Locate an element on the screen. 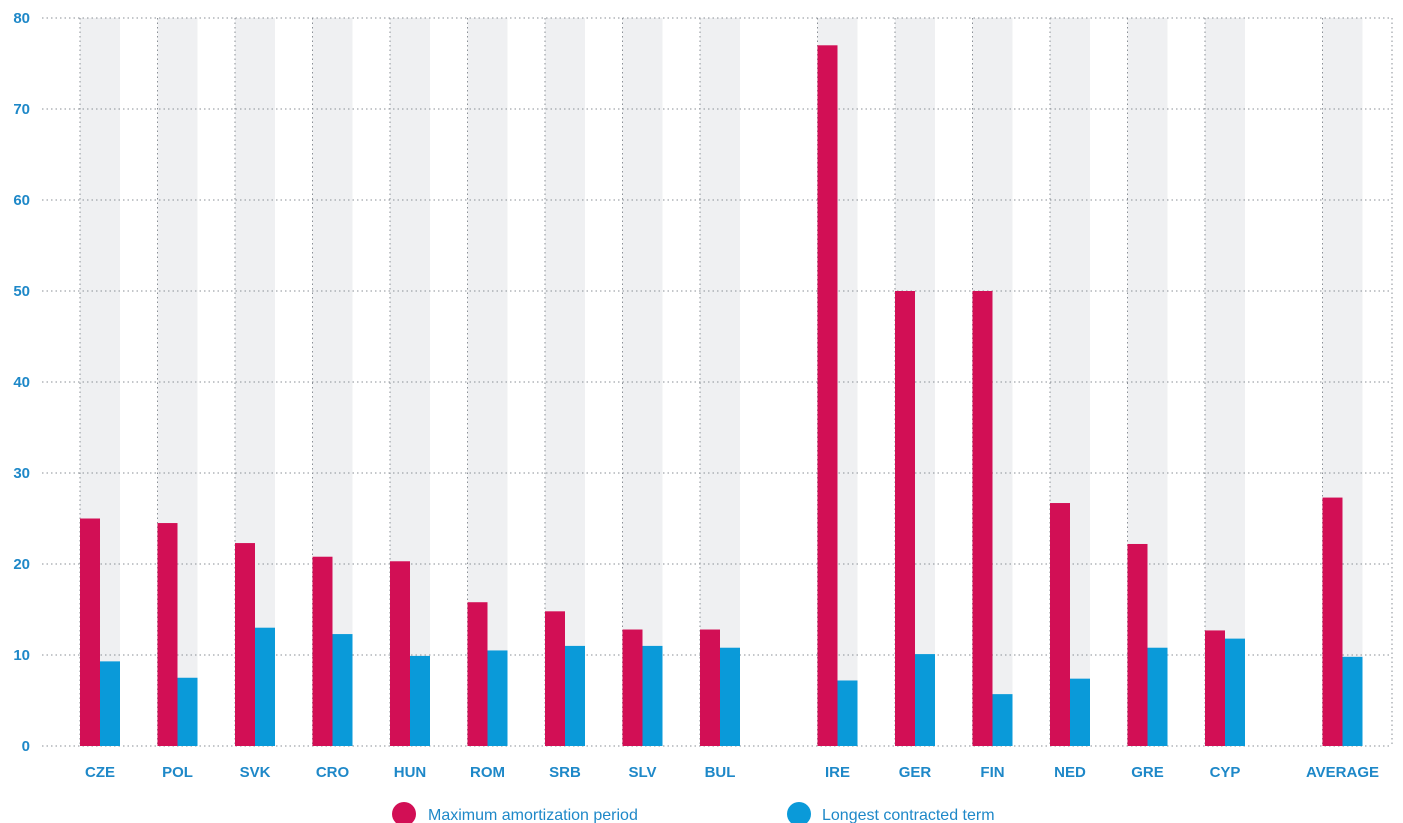 The width and height of the screenshot is (1403, 823). x-tick-label-ger: GER is located at coordinates (915, 772).